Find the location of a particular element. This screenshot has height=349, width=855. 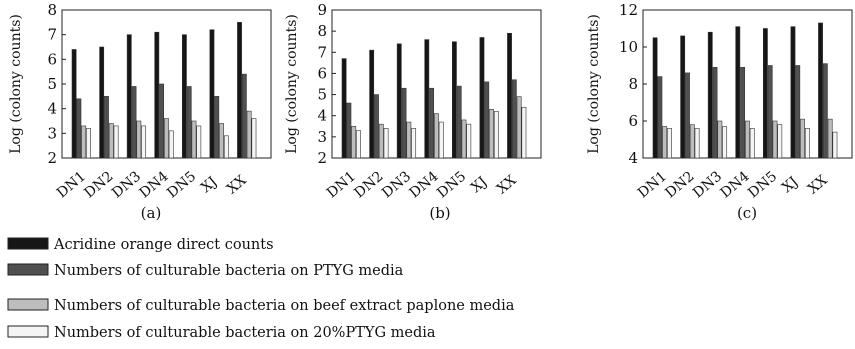

y-tick-label: 8 is located at coordinates (633, 84).